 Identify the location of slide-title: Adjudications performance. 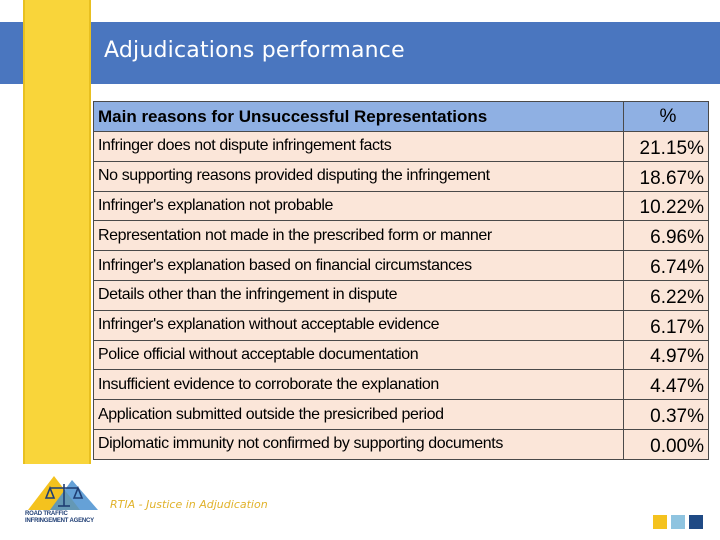
(254, 50).